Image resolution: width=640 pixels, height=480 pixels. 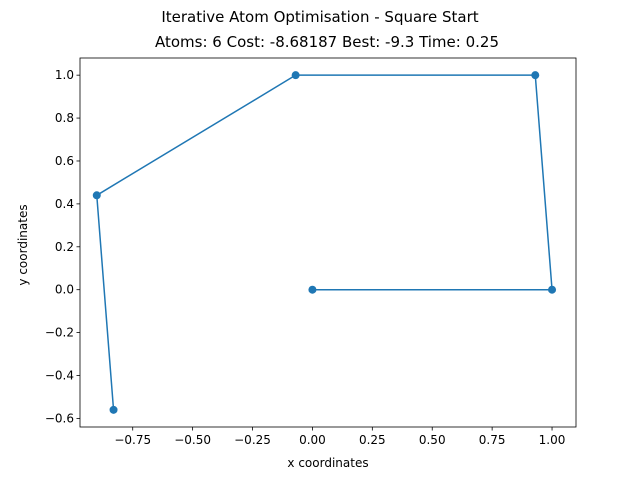 What do you see at coordinates (64, 204) in the screenshot?
I see `y-tick-label: 0.4` at bounding box center [64, 204].